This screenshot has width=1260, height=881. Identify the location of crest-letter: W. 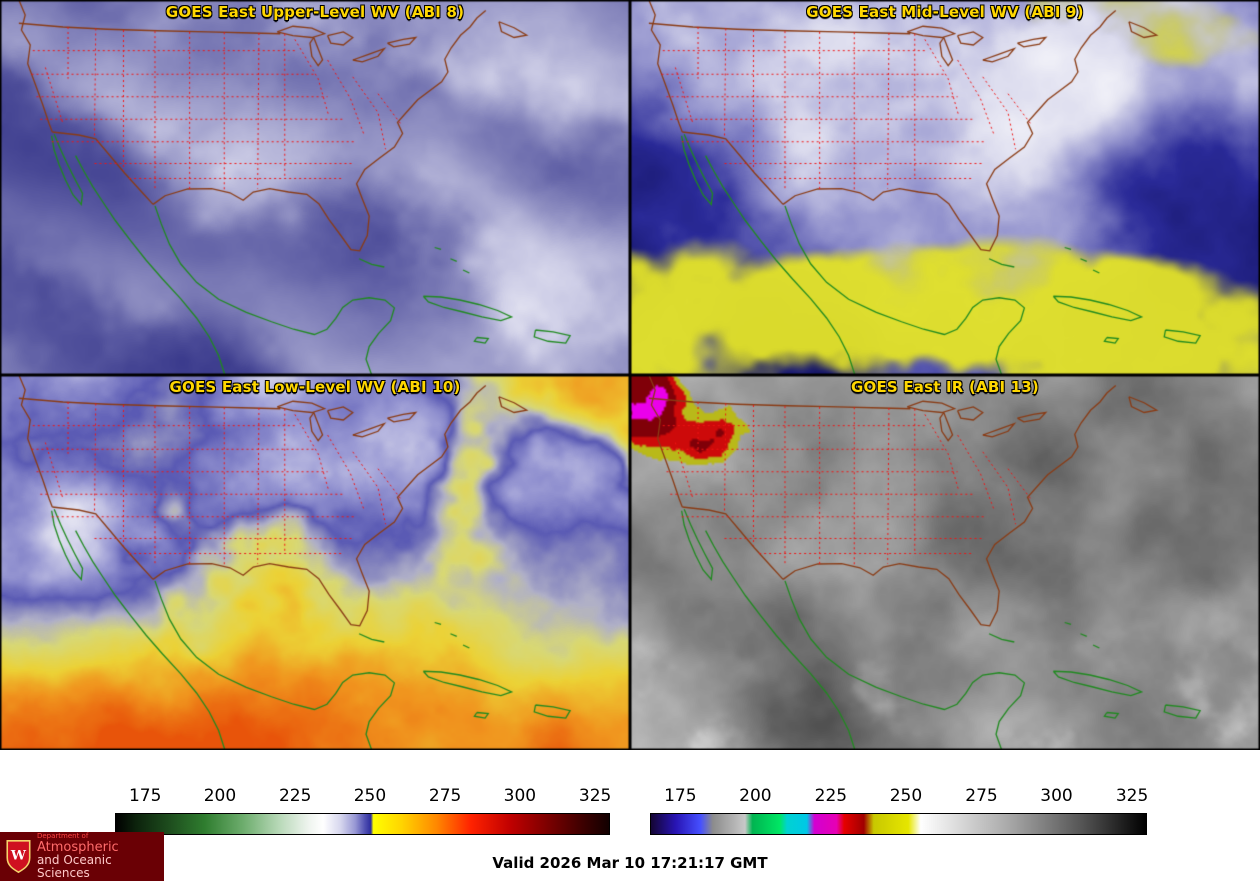
(18, 855).